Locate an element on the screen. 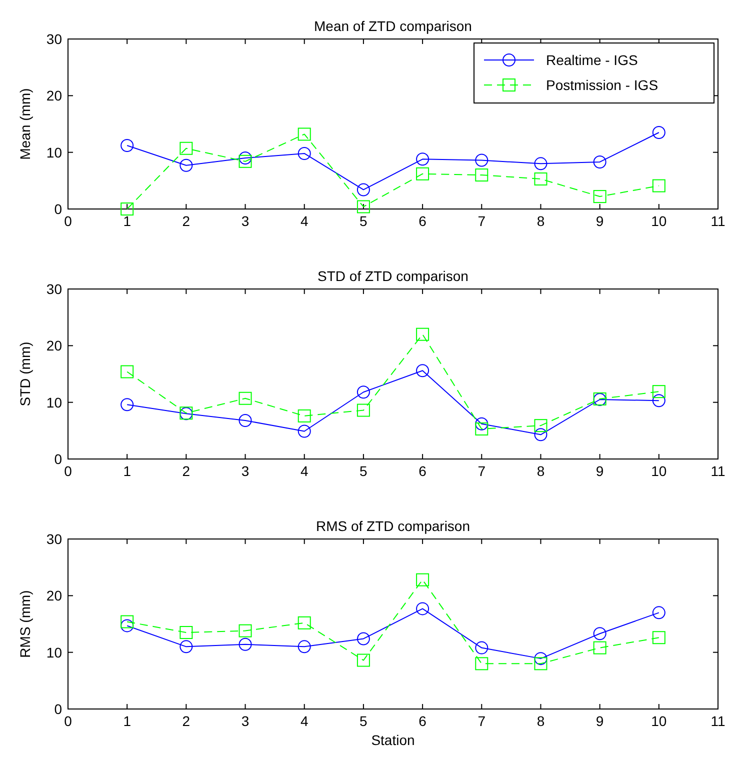 The width and height of the screenshot is (739, 759). x-axis-title: Station is located at coordinates (393, 740).